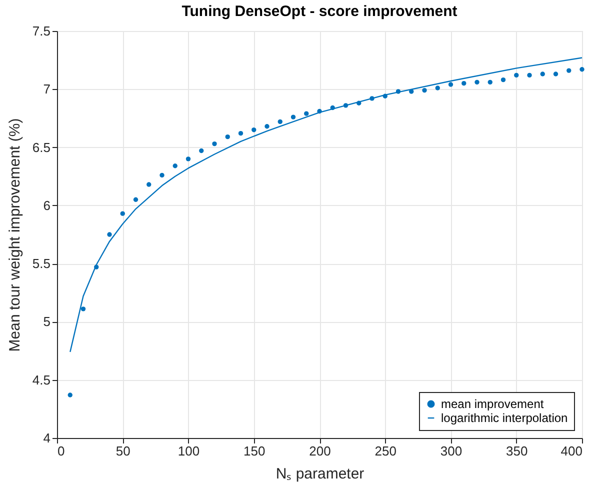 Image resolution: width=599 pixels, height=485 pixels. What do you see at coordinates (41, 147) in the screenshot?
I see `y-tick-label: 6.5` at bounding box center [41, 147].